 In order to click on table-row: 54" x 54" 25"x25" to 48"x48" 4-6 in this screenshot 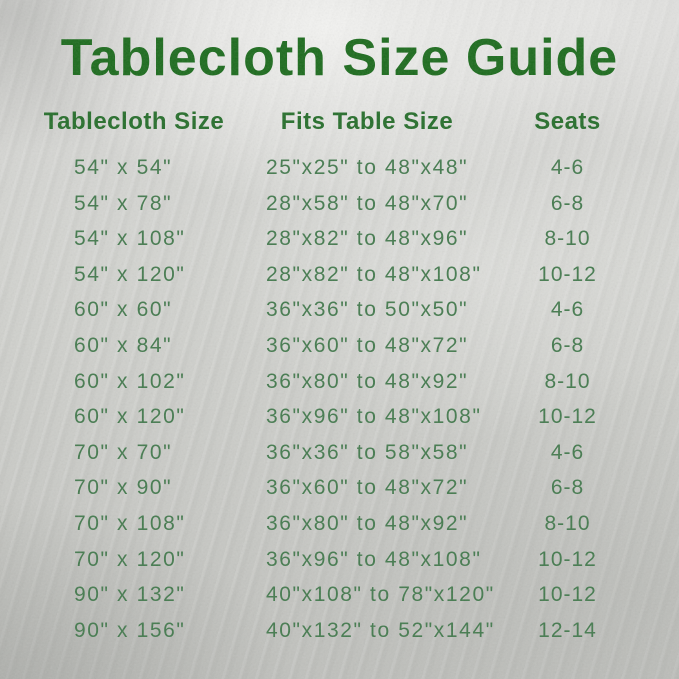, I will do `click(339, 168)`.